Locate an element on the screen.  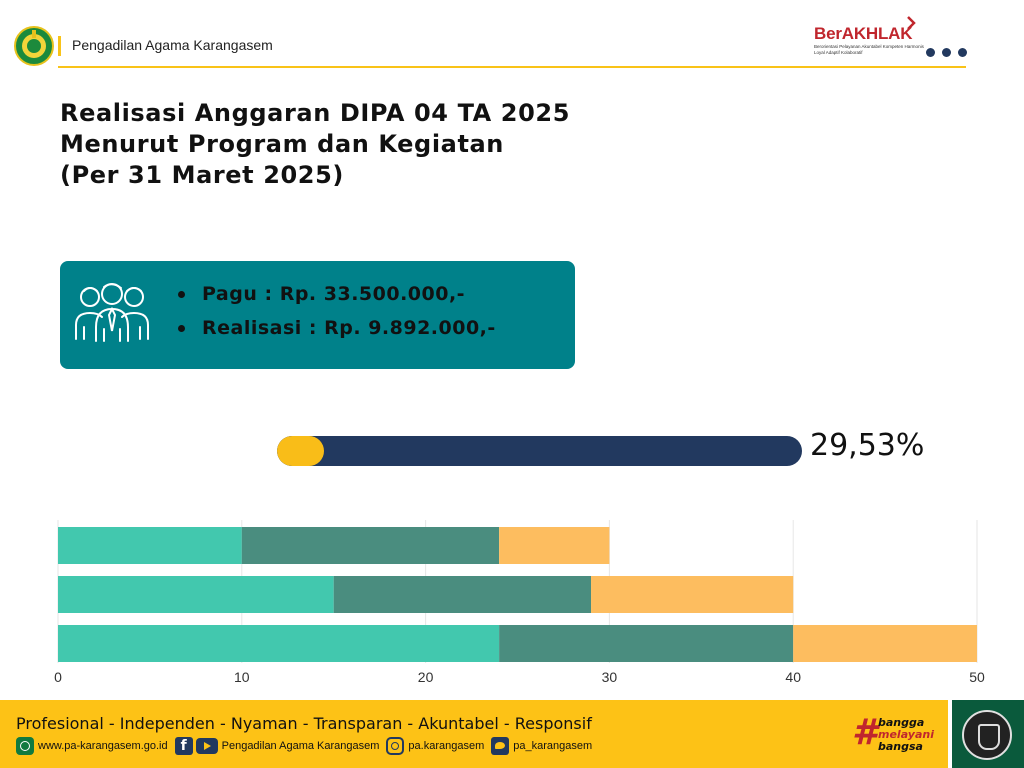
chevron-right-icon is located at coordinates (911, 23).